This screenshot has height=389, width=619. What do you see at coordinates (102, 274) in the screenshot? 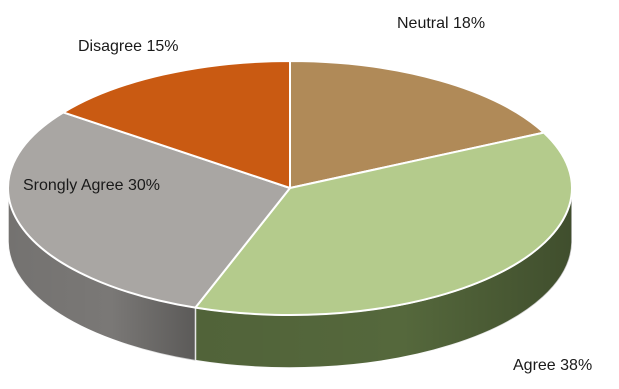
I see `pie-side-shade` at bounding box center [102, 274].